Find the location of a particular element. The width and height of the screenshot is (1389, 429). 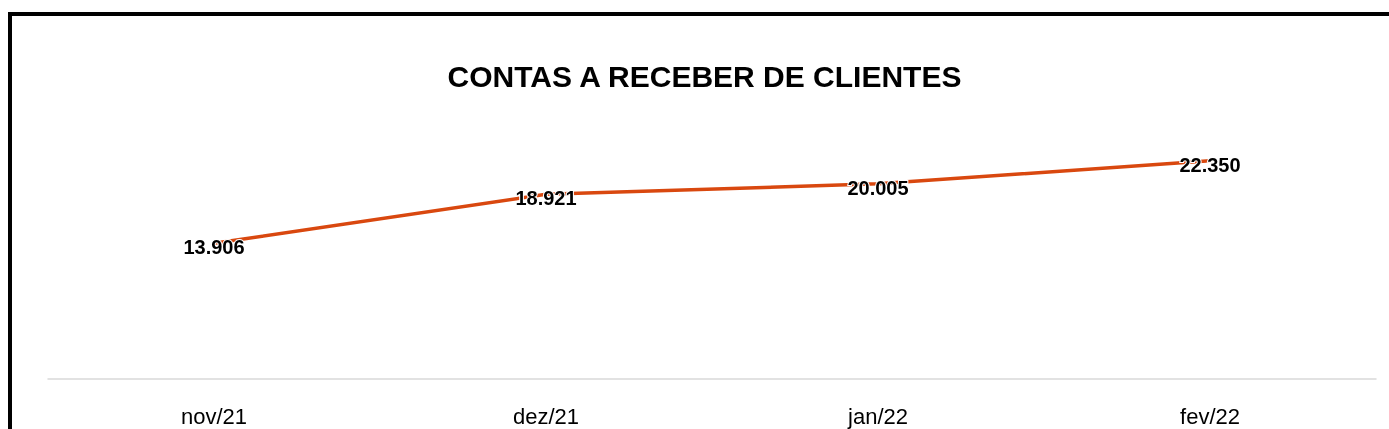

chart-title: CONTAS A RECEBER DE CLIENTES is located at coordinates (704, 76).